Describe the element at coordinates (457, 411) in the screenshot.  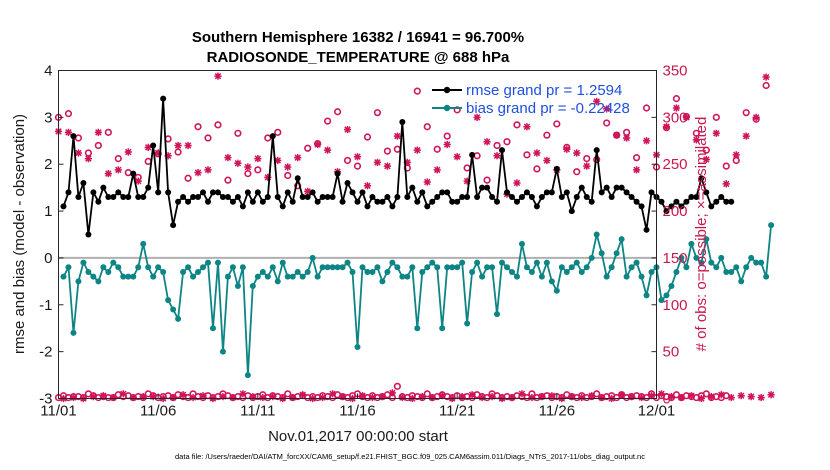
I see `x-tick-label: 11/21` at that location.